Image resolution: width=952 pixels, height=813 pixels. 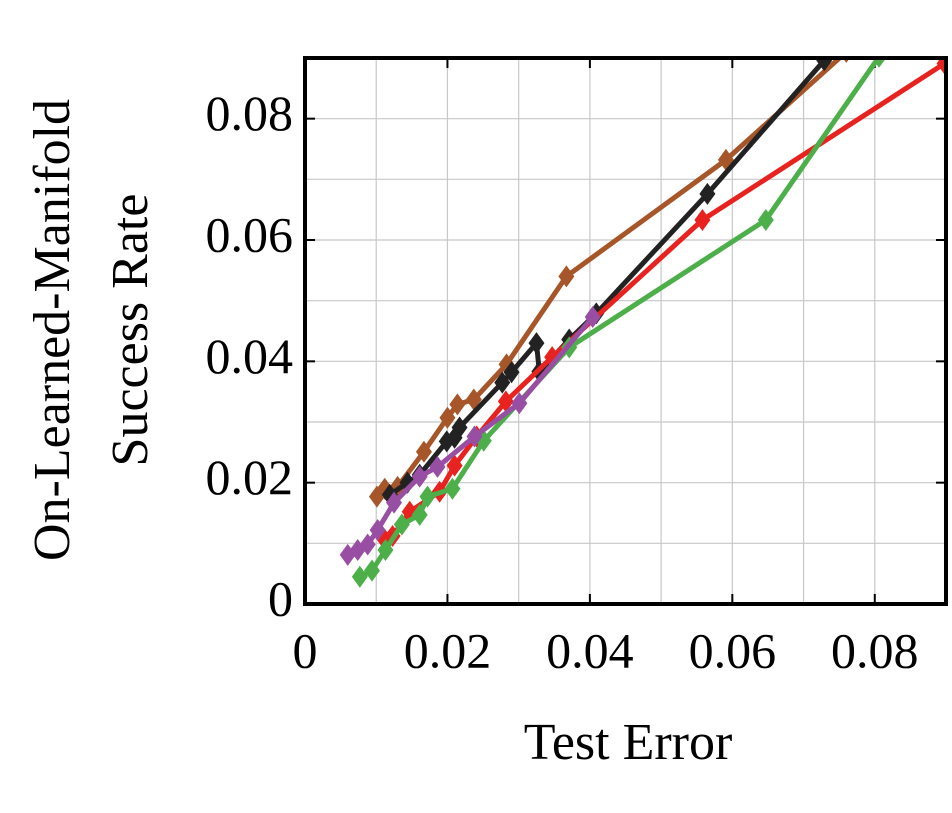 I want to click on y-axis-label: On-Learned-Manifold, so click(x=52, y=330).